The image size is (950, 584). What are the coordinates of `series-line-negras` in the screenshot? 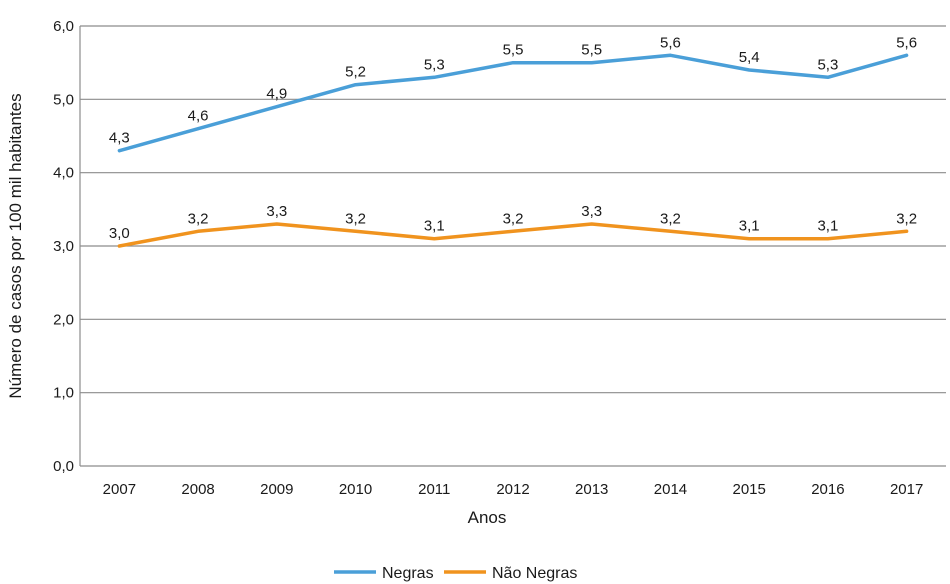 It's located at (513, 103).